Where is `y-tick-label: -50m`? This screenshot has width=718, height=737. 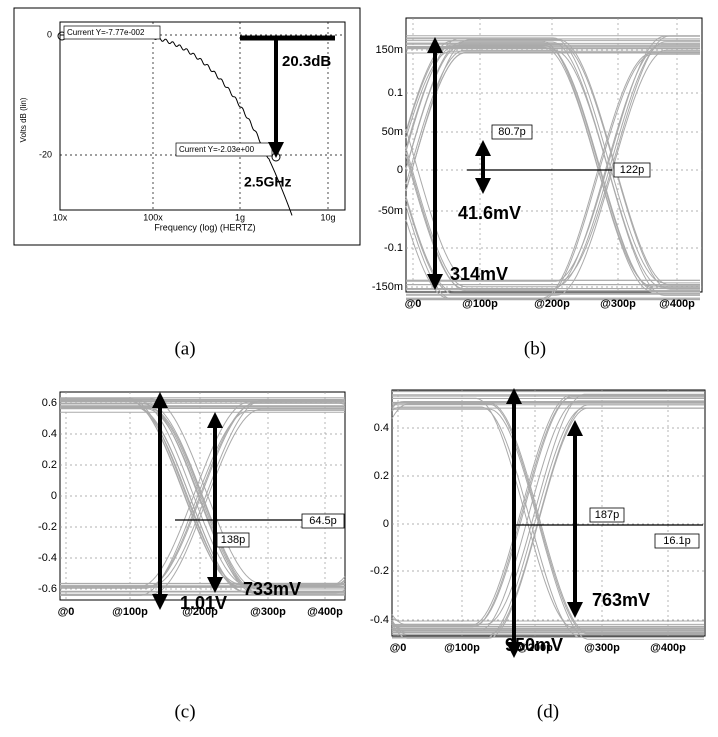 y-tick-label: -50m is located at coordinates (390, 211).